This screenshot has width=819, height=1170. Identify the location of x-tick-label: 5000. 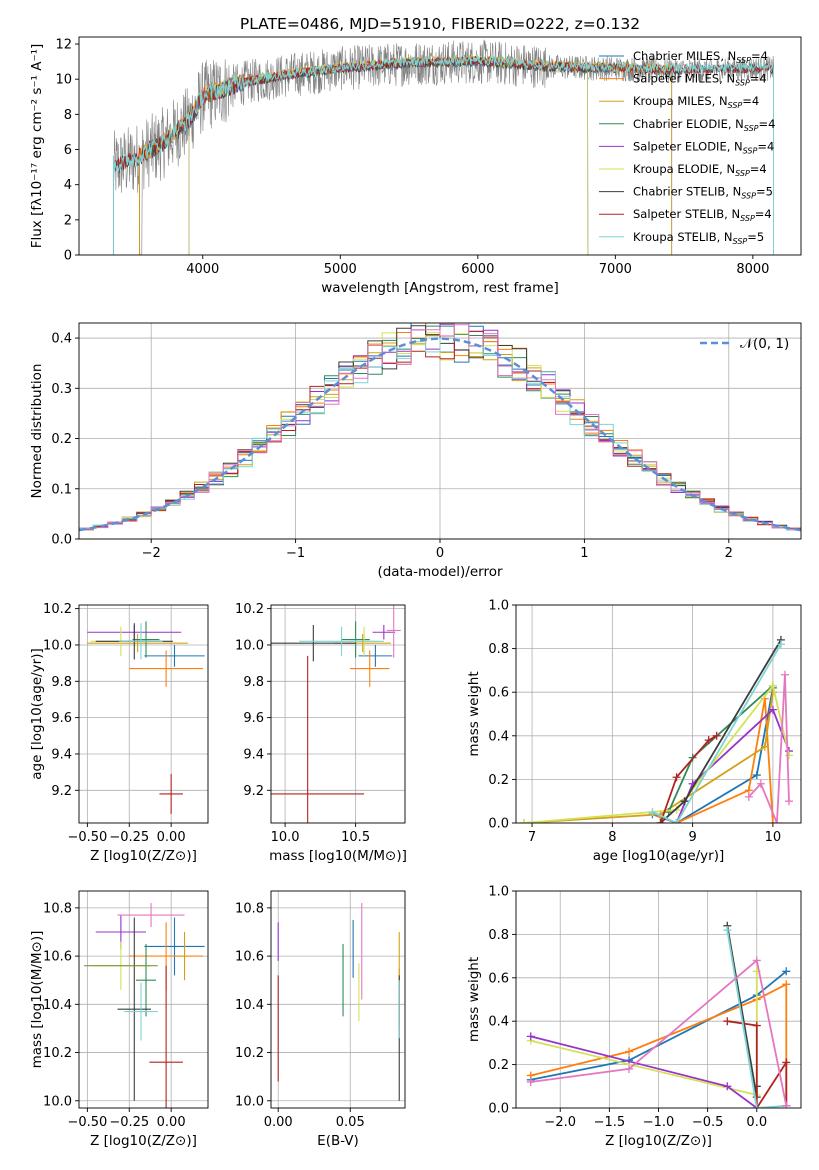
(340, 269).